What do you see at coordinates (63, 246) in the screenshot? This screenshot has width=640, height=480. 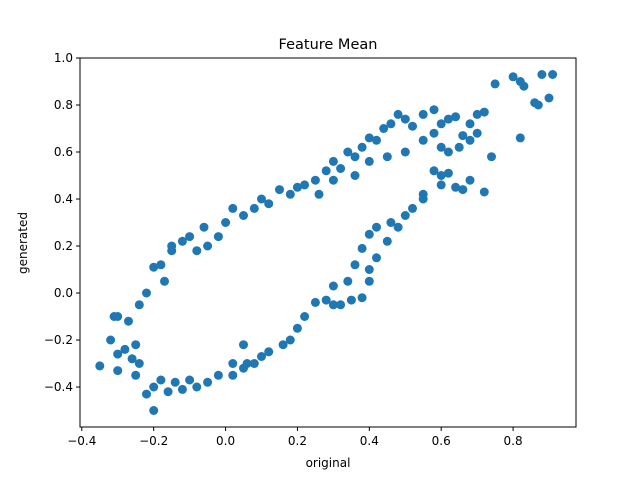 I see `y-tick-label: 0.2` at bounding box center [63, 246].